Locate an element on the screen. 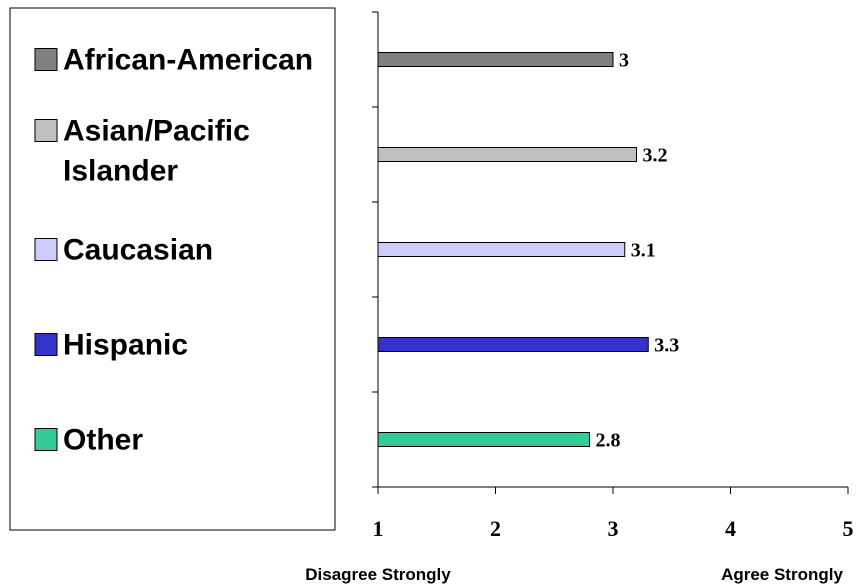  x-tick-label: 5 is located at coordinates (848, 528).